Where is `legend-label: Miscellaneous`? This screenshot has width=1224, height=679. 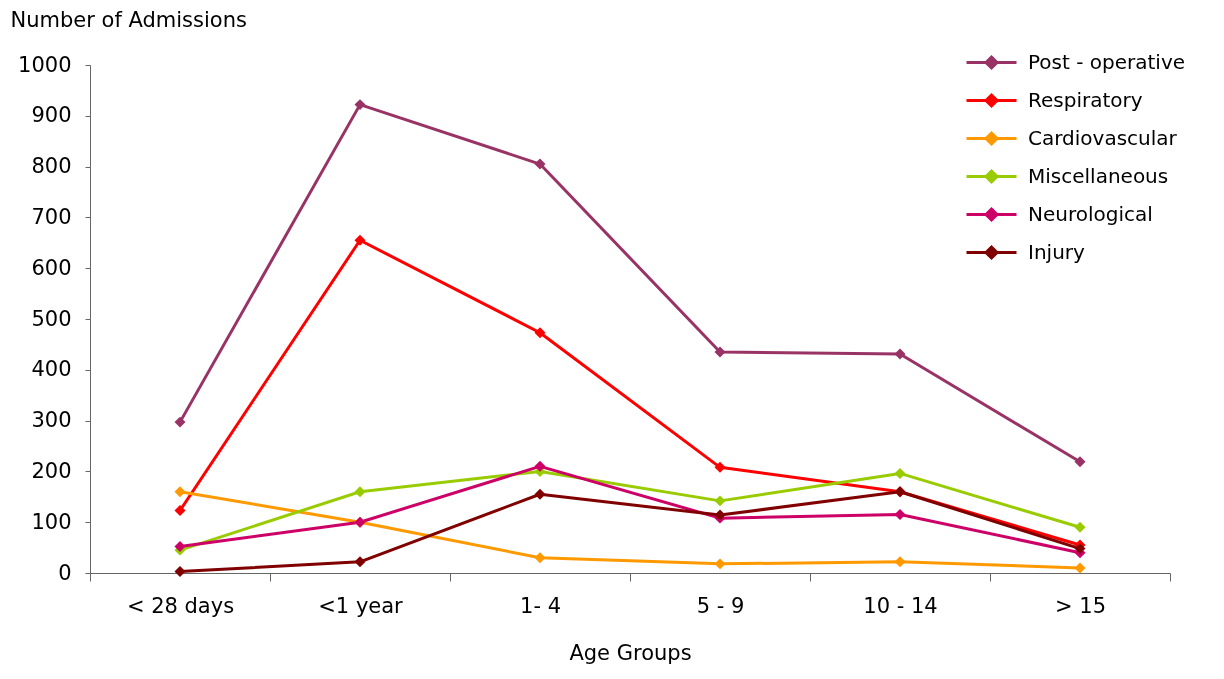 legend-label: Miscellaneous is located at coordinates (1098, 175).